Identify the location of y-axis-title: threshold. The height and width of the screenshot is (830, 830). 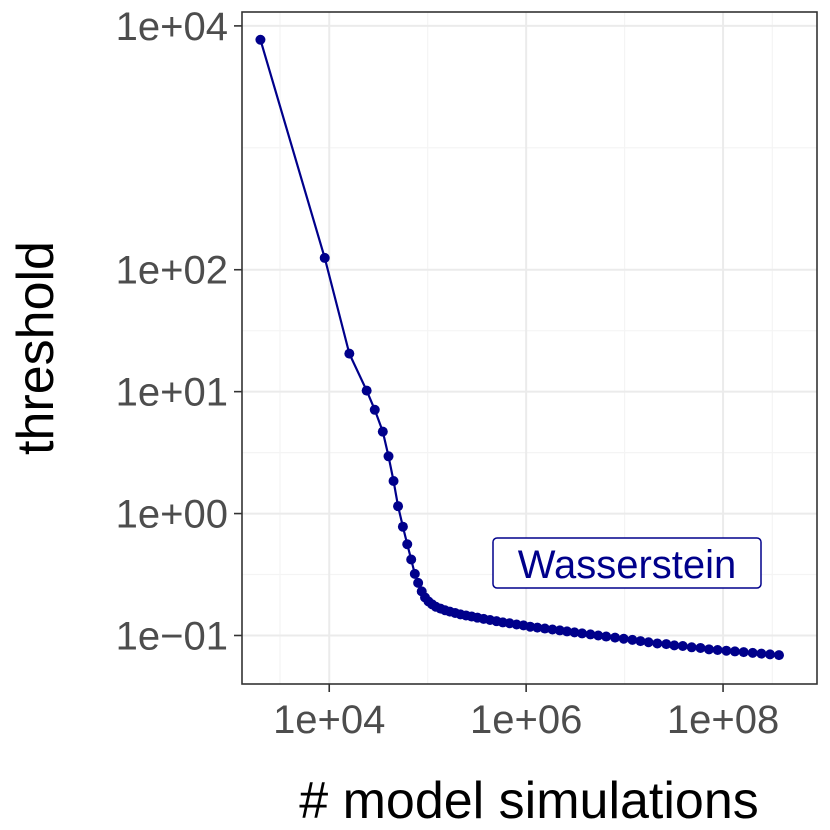
(36, 348).